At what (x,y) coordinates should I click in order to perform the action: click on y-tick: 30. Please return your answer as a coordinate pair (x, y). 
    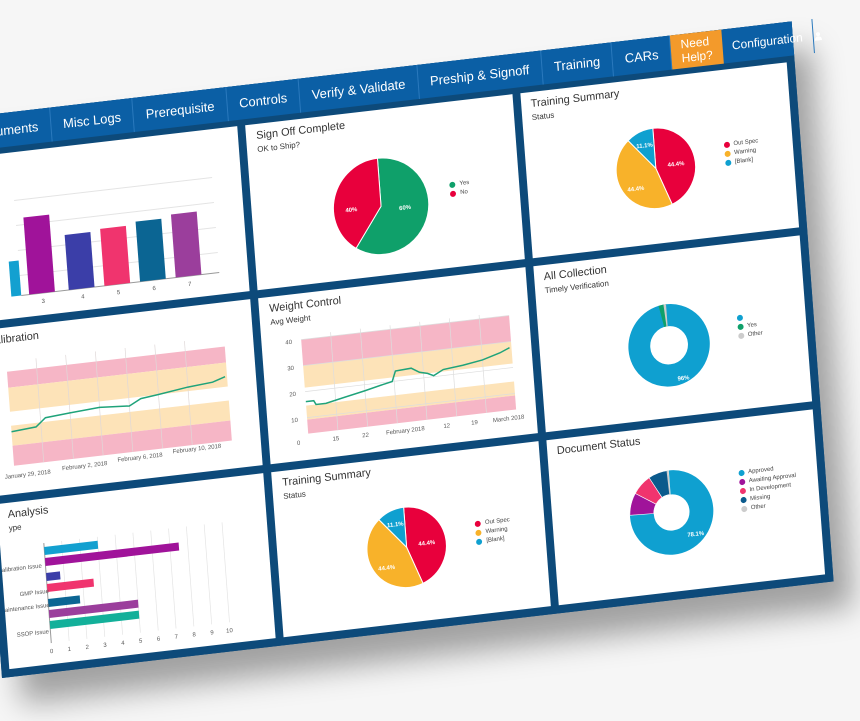
    Looking at the image, I should click on (292, 369).